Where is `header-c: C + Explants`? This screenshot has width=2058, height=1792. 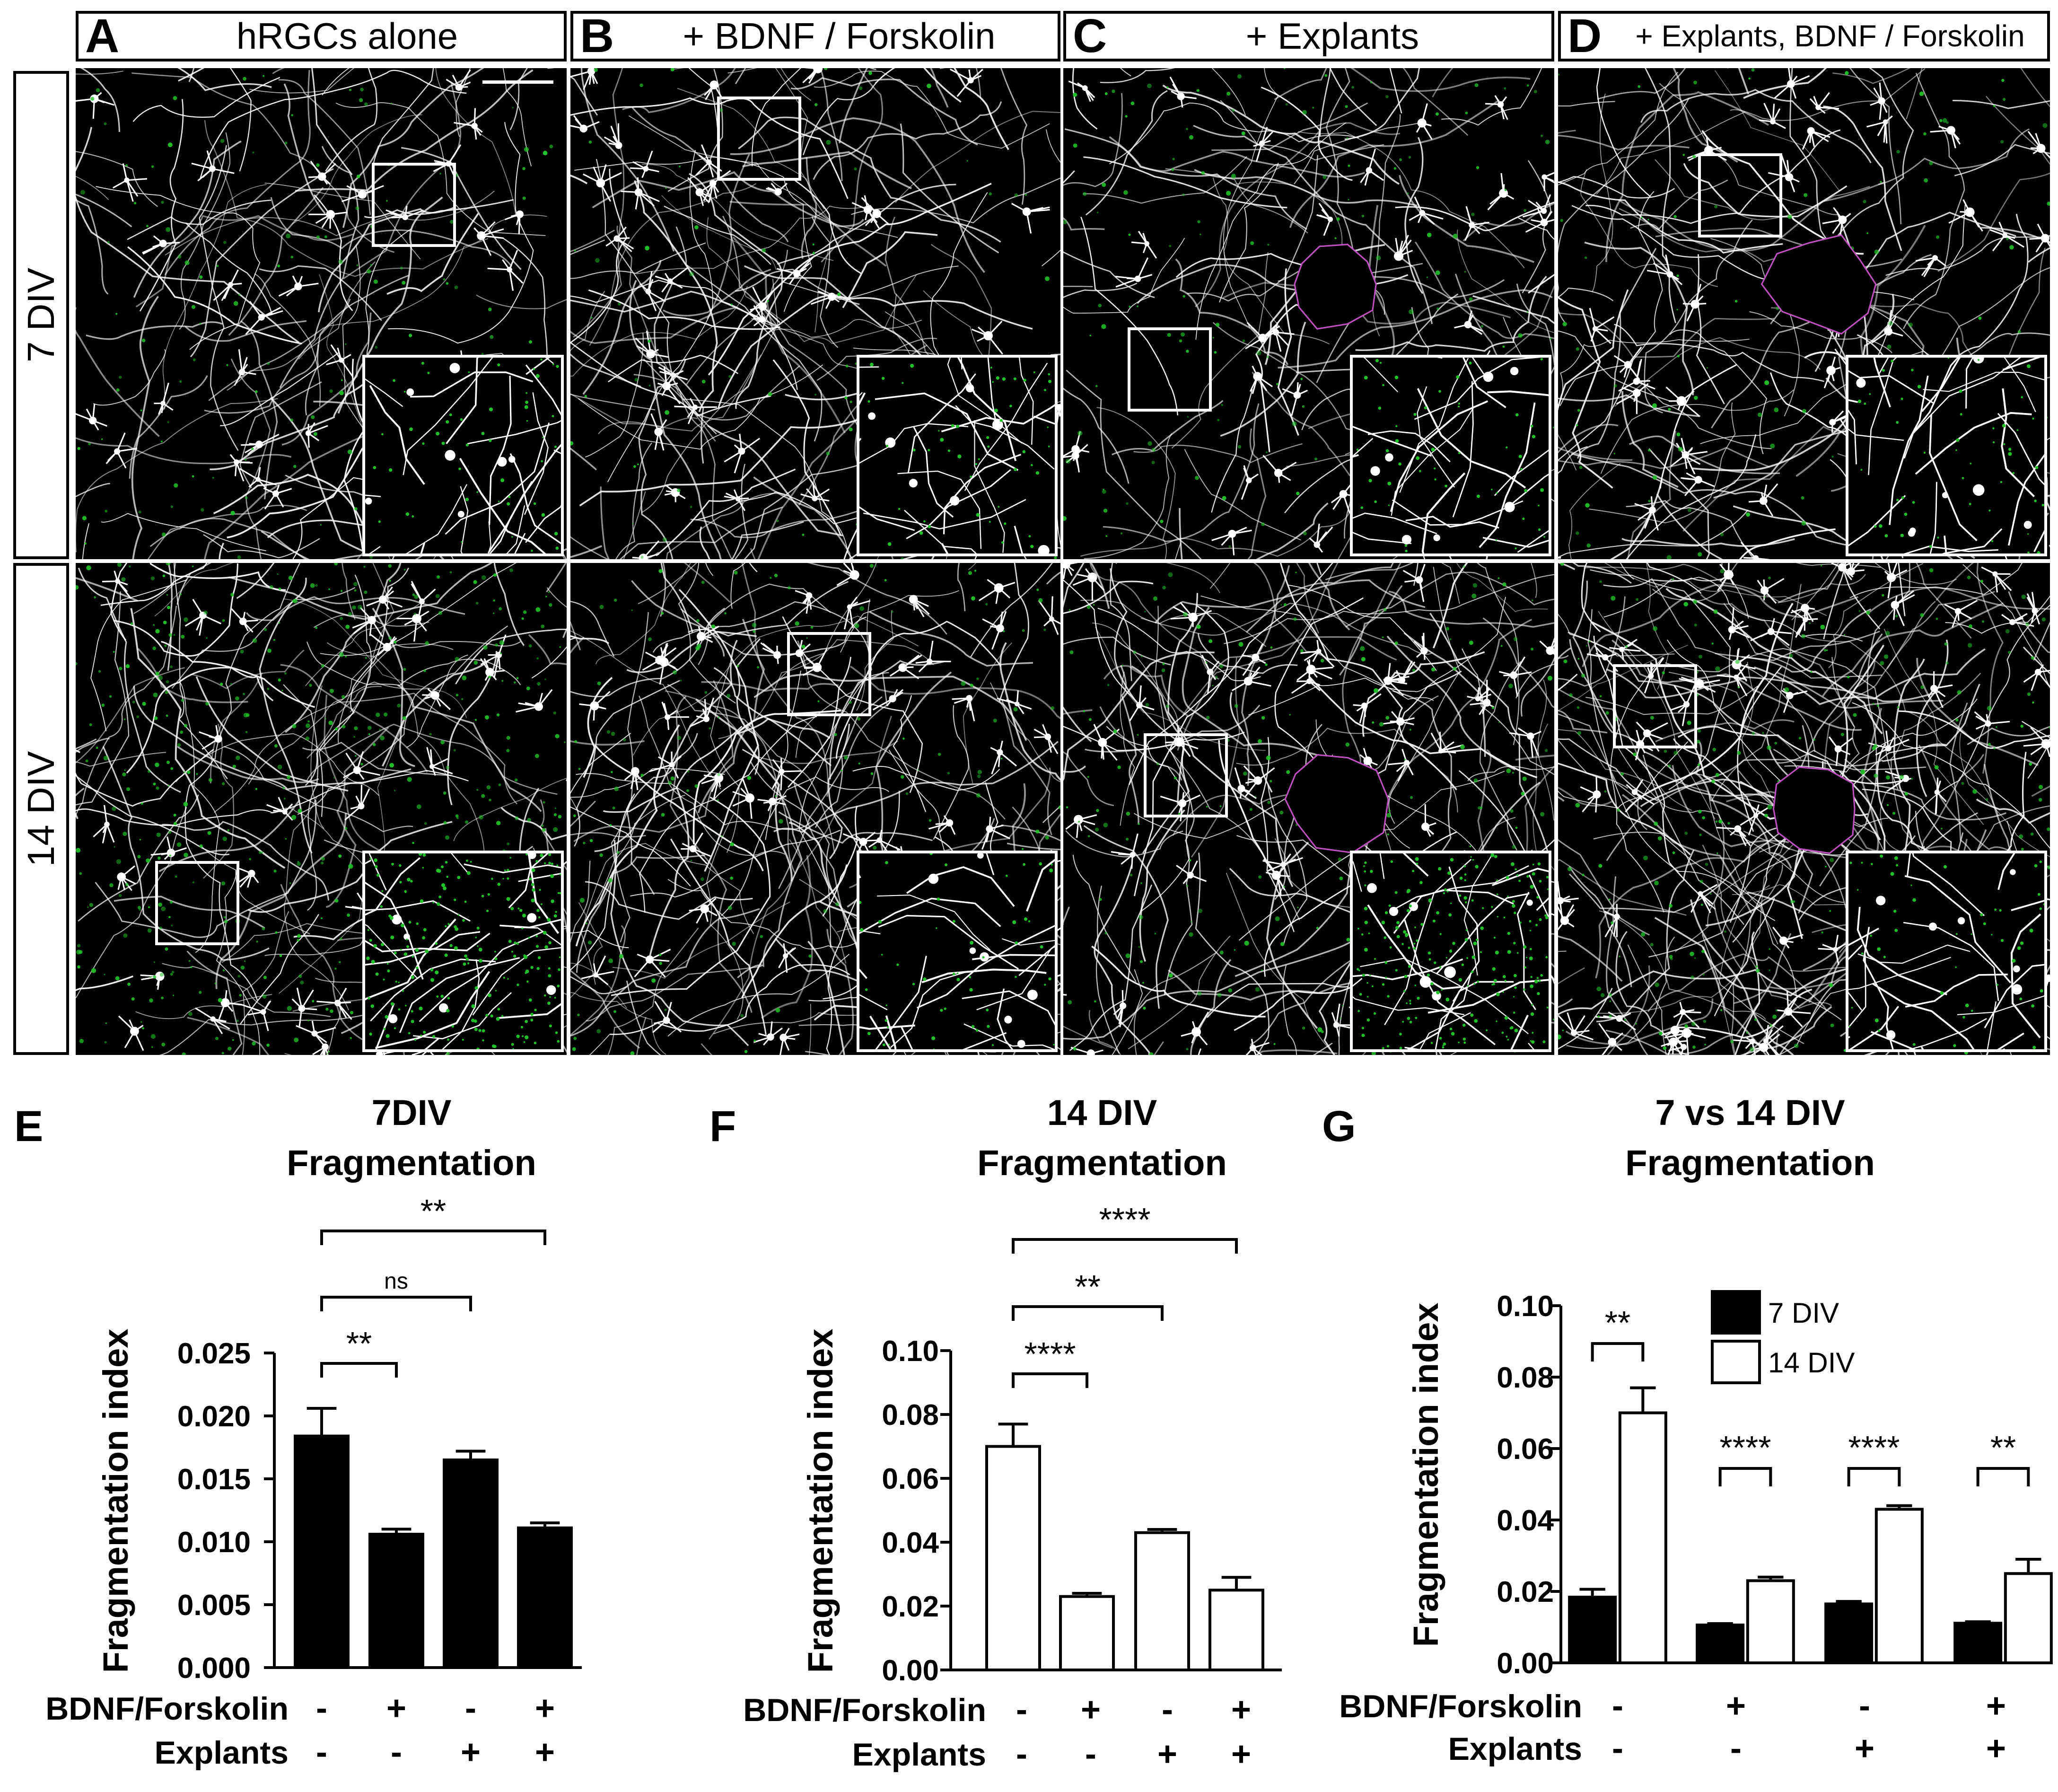 header-c: C + Explants is located at coordinates (1308, 36).